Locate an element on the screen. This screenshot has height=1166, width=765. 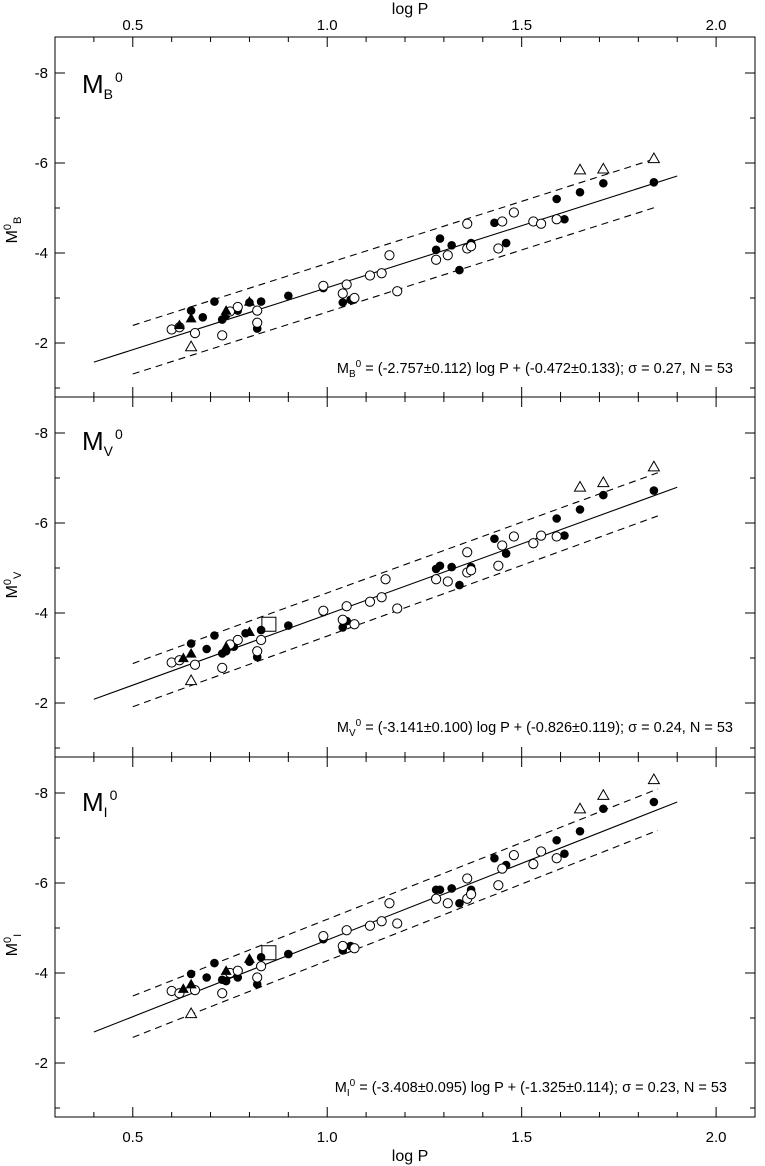
y-tick-label: -8 is located at coordinates (41, 73).